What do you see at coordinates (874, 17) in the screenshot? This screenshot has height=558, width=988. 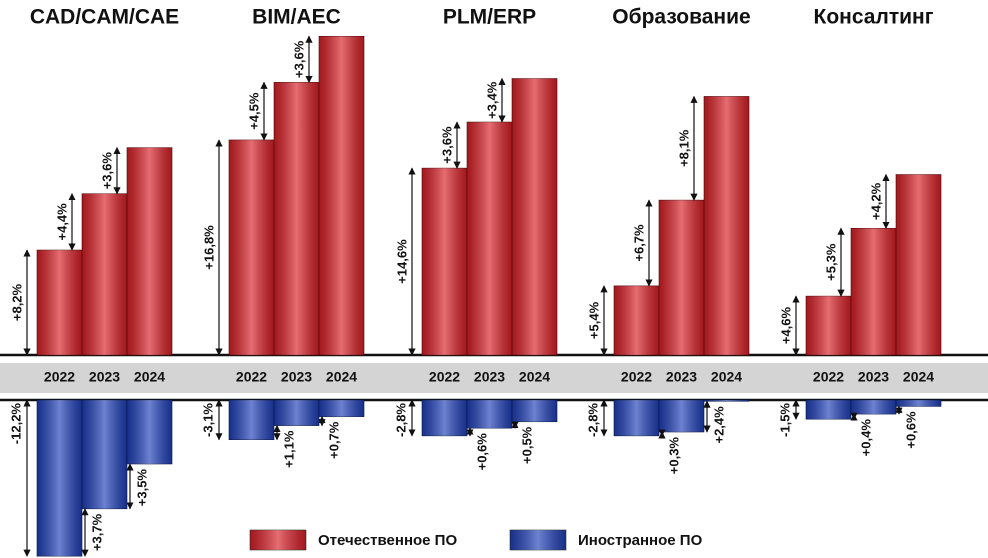 I see `panel-title: Консалтинг` at bounding box center [874, 17].